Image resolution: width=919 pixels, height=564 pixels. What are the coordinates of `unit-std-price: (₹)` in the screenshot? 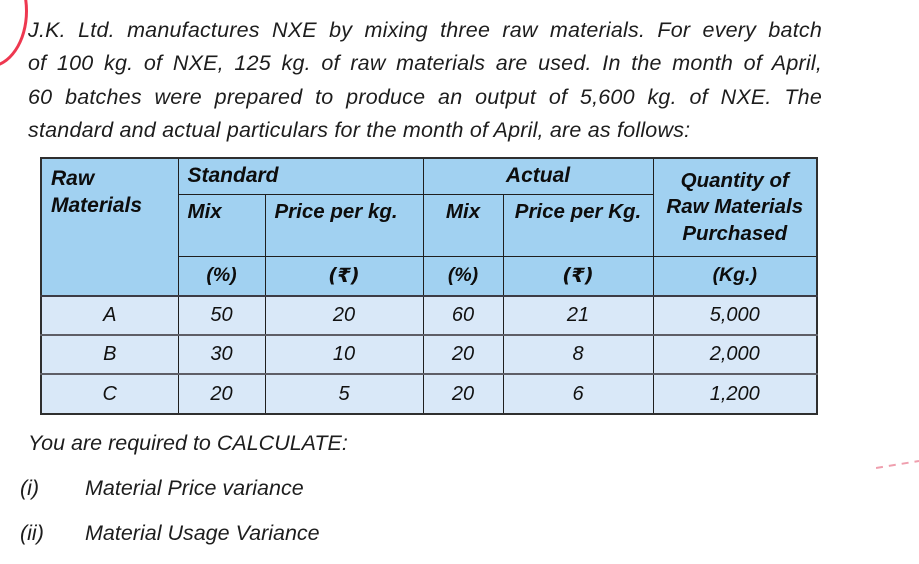 It's located at (344, 276).